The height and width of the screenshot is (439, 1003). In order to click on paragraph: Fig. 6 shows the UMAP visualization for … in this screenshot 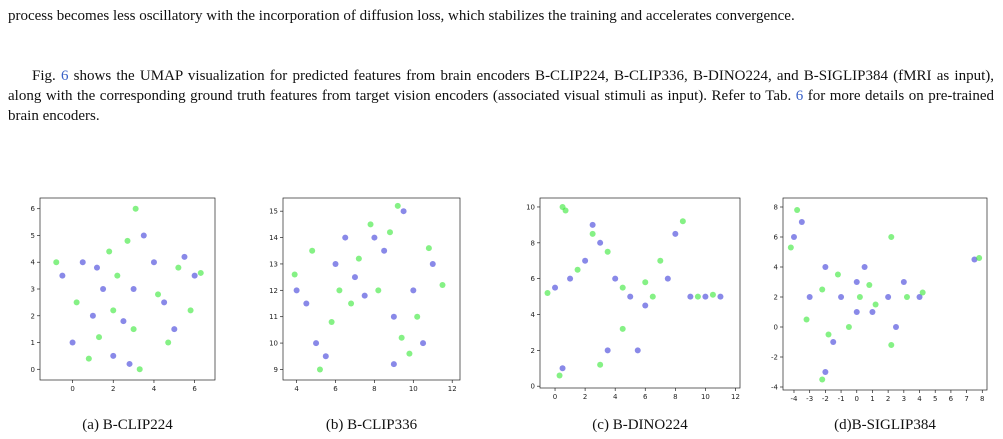, I will do `click(501, 96)`.